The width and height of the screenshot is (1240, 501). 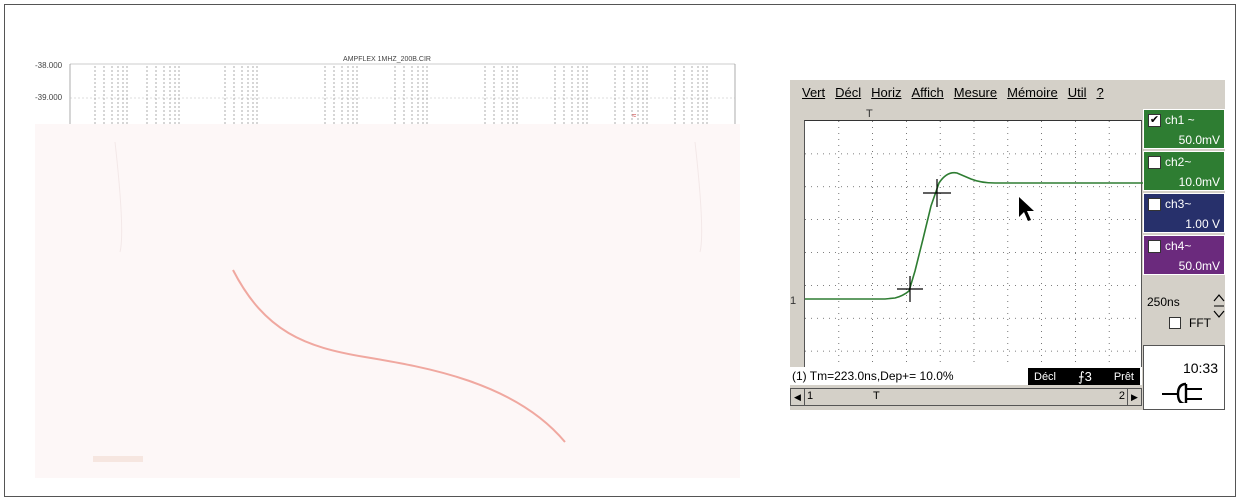 I want to click on channel-4-panel: ch4~ 50.0mV, so click(x=1184, y=255).